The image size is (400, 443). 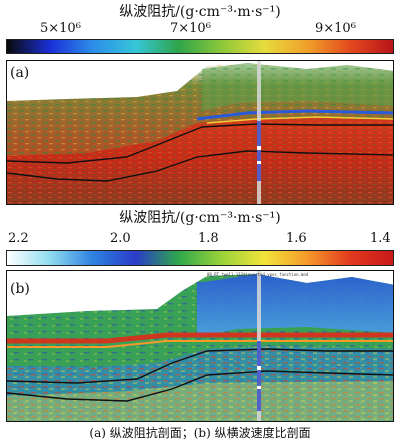 I want to click on colorbar-a-tick-0: 5×10⁶, so click(x=60, y=28).